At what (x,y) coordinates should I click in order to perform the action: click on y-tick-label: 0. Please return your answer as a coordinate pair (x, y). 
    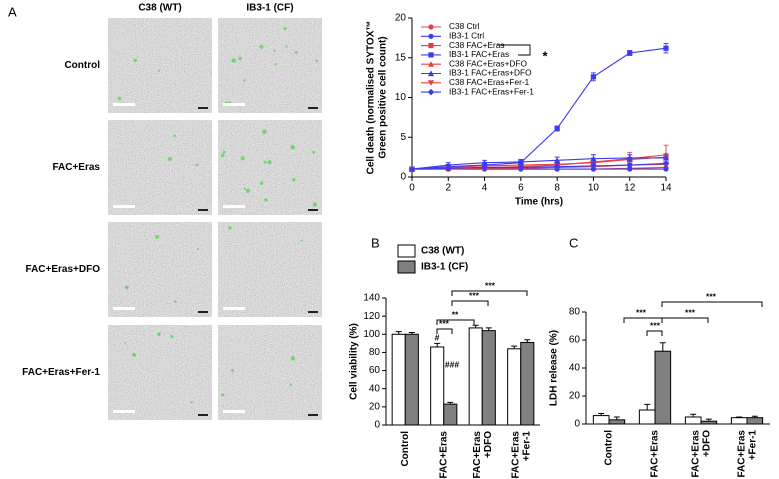
    Looking at the image, I should click on (377, 425).